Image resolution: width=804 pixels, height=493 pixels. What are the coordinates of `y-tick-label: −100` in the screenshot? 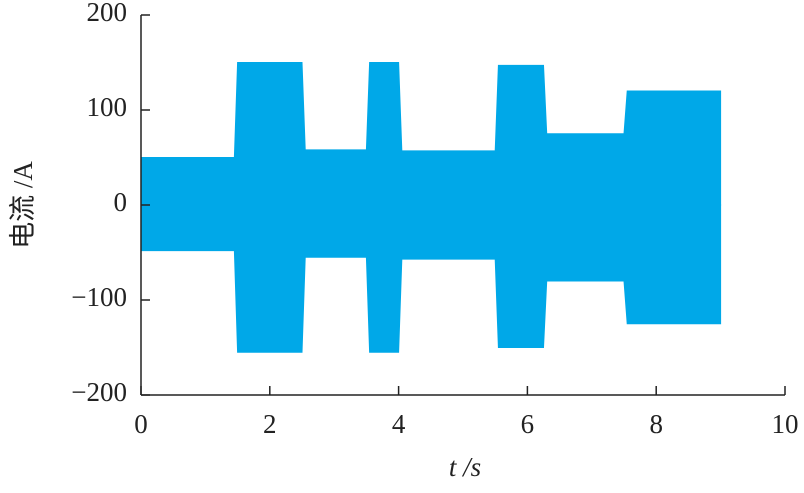 It's located at (99, 297).